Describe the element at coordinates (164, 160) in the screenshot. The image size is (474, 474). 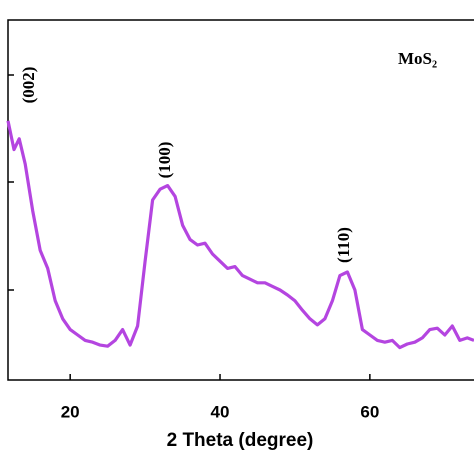
I see `peak-annotation: (100)` at that location.